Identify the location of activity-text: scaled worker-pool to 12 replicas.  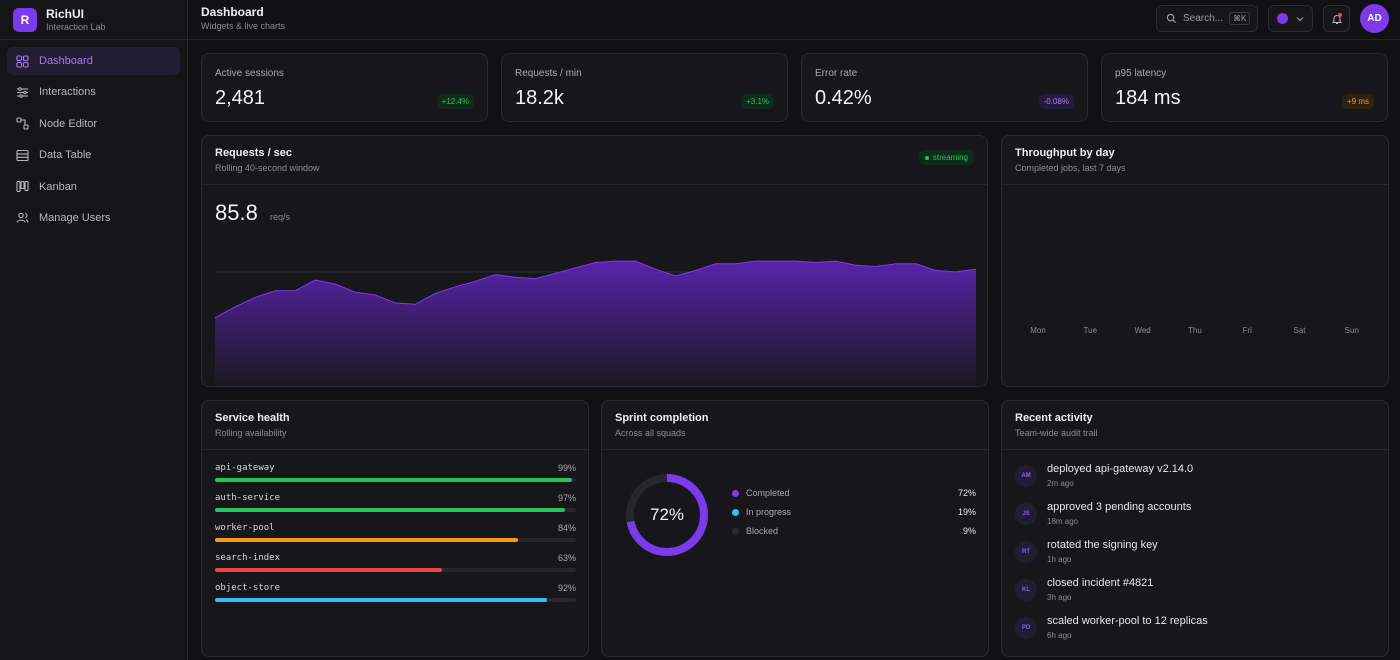
(1127, 621).